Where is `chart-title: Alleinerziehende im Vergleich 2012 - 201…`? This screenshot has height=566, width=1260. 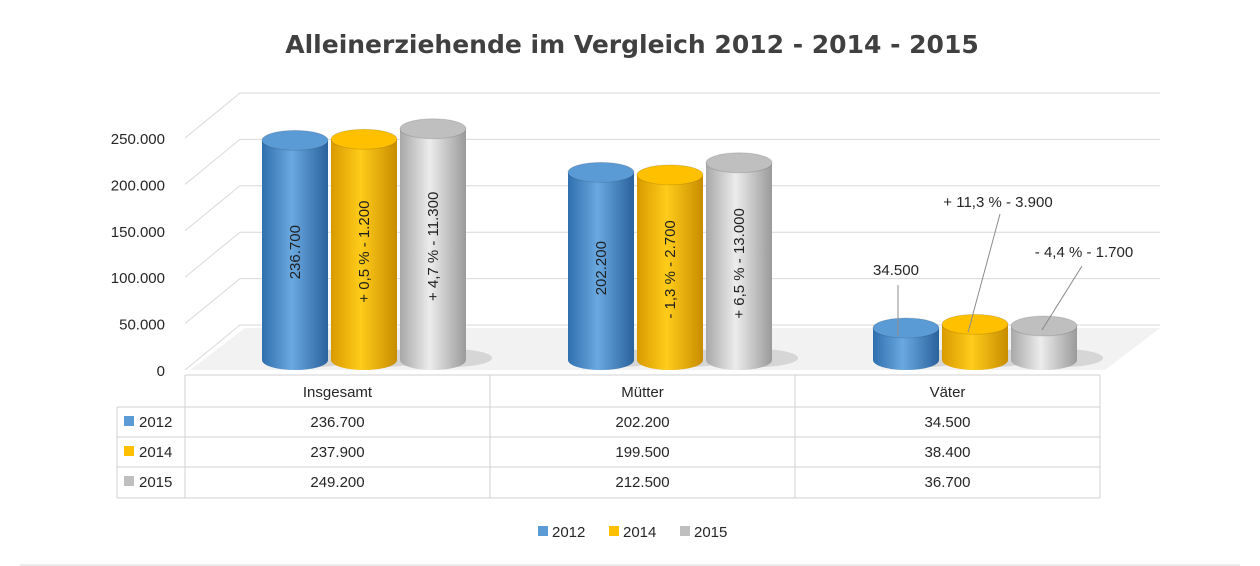 chart-title: Alleinerziehende im Vergleich 2012 - 201… is located at coordinates (631, 44).